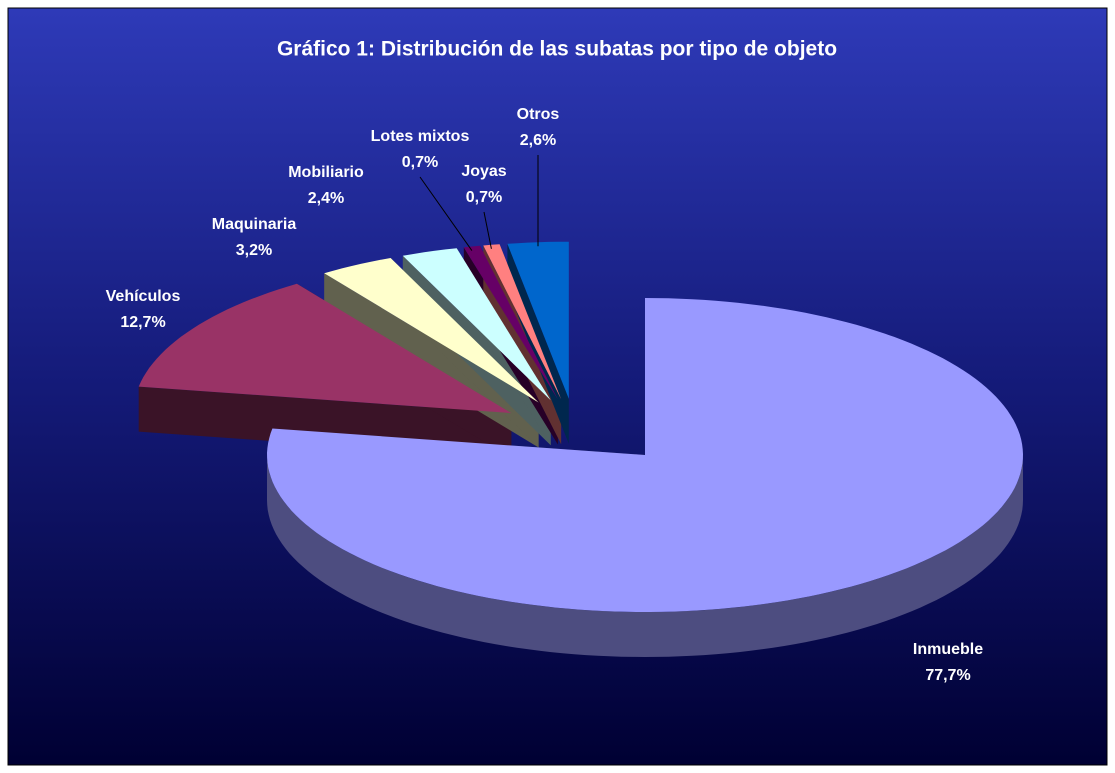 This screenshot has width=1115, height=773. I want to click on slice-label: Otros, so click(538, 114).